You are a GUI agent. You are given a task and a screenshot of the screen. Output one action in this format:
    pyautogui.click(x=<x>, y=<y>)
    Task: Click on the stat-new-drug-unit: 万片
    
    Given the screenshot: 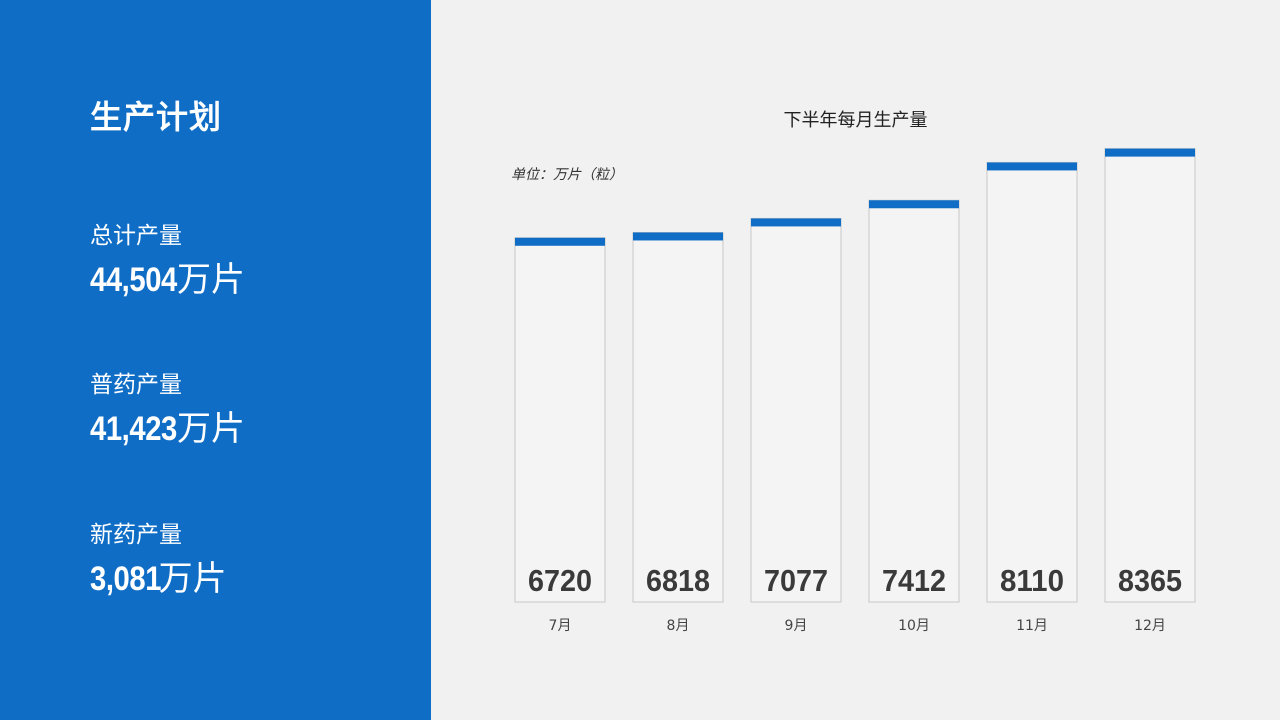 What is the action you would take?
    pyautogui.click(x=192, y=579)
    